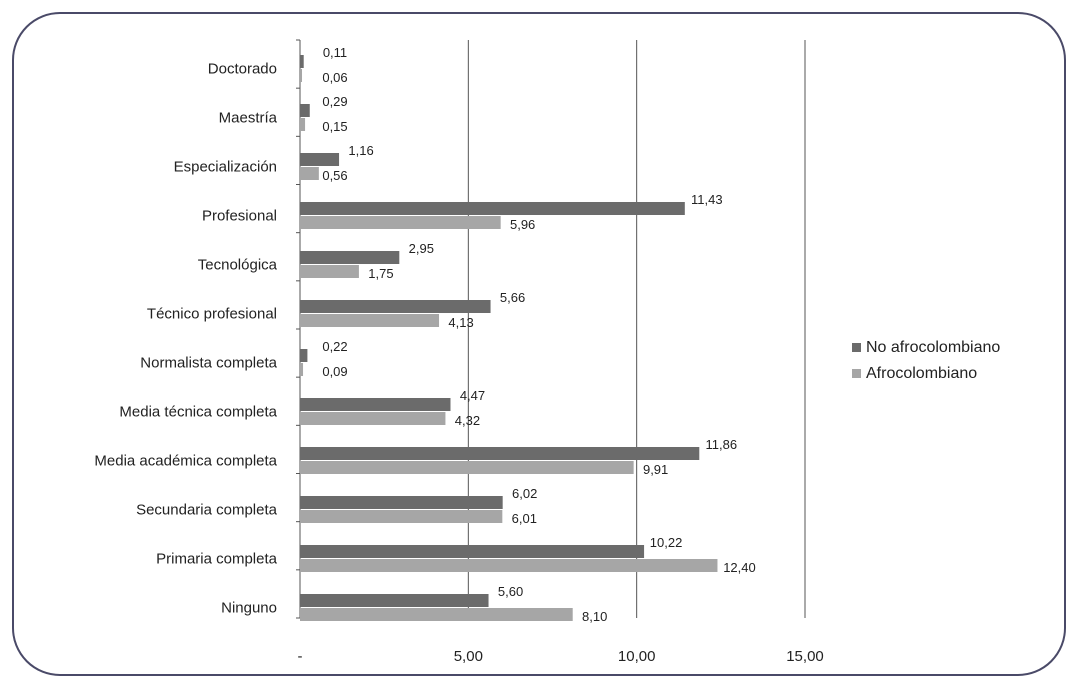  What do you see at coordinates (239, 216) in the screenshot?
I see `category-label: Profesional` at bounding box center [239, 216].